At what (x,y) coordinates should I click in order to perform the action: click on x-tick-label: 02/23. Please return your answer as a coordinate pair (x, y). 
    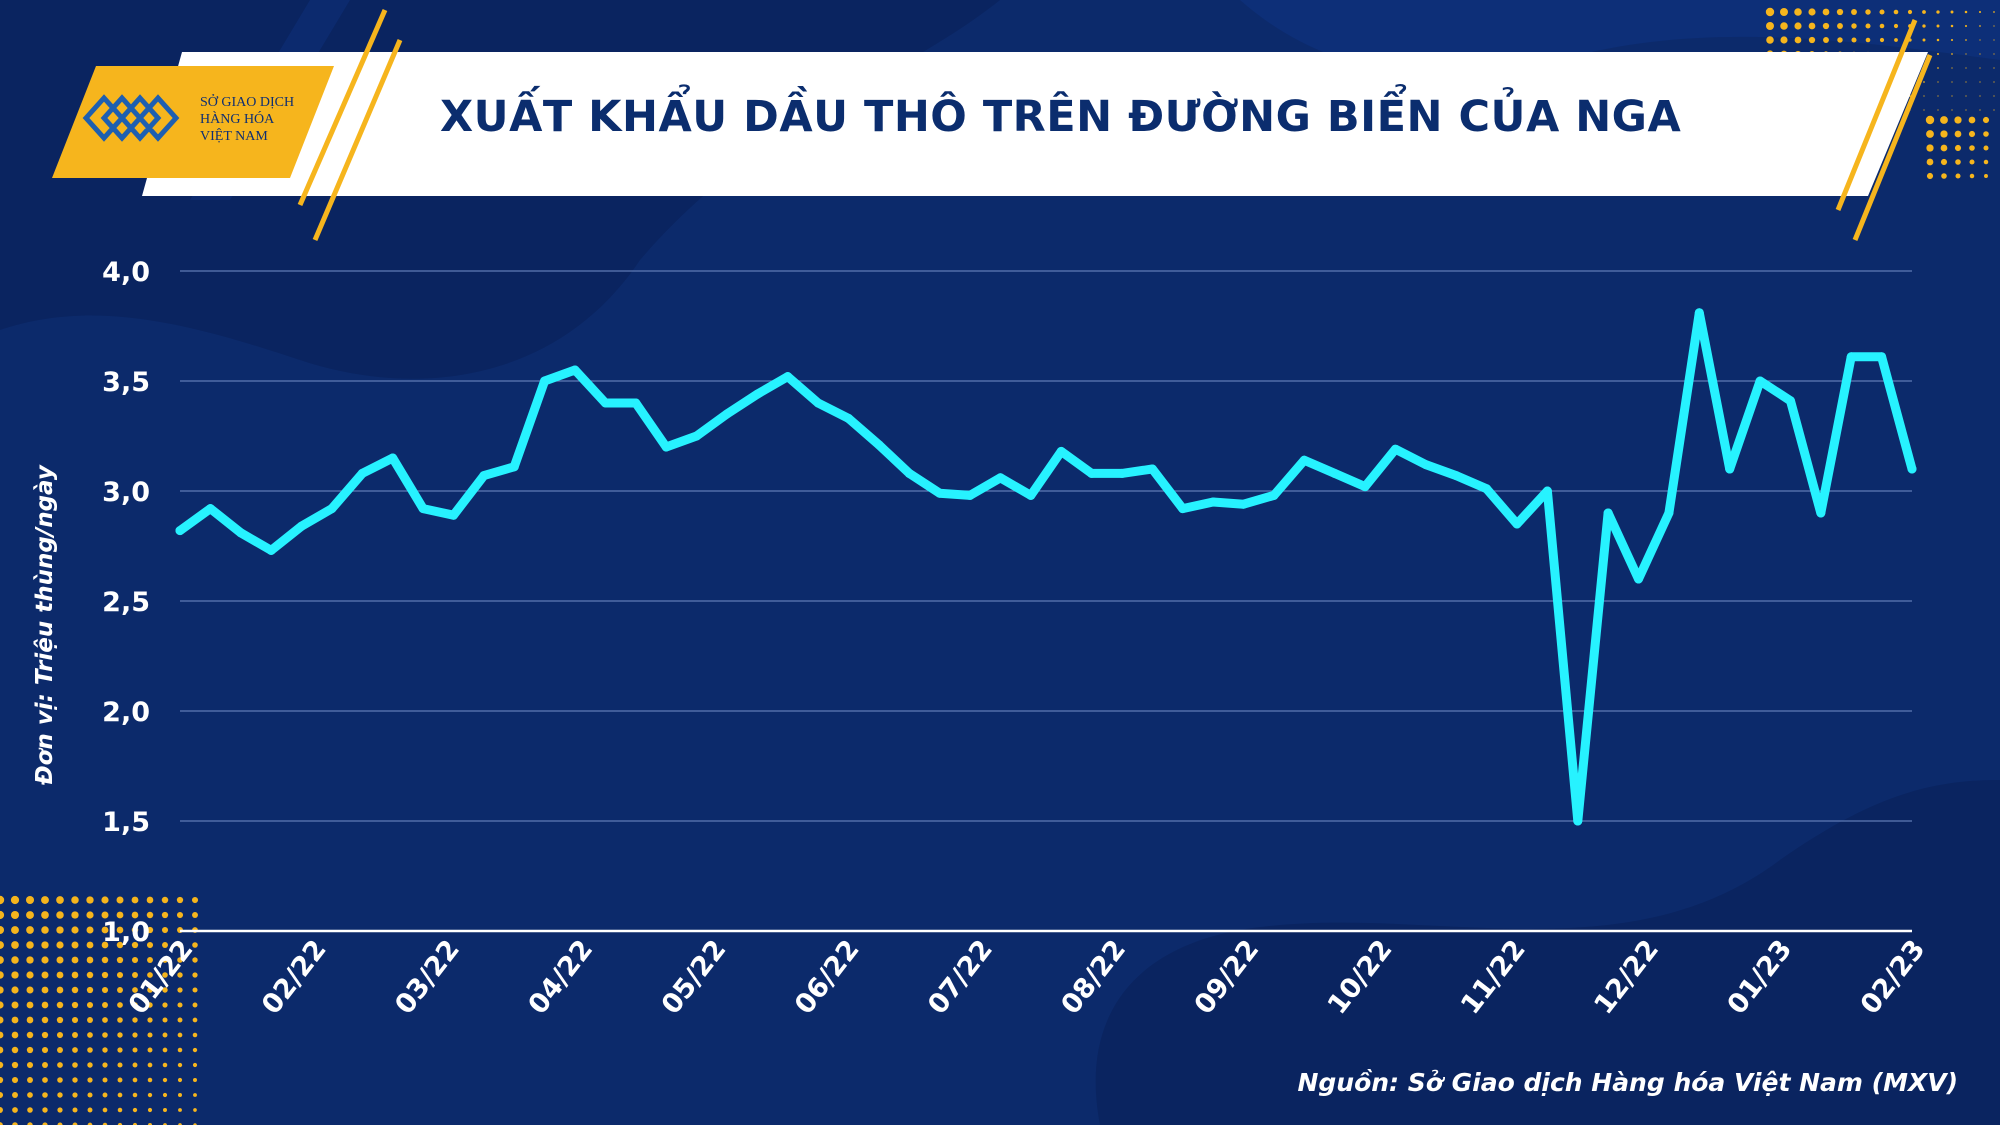
    Looking at the image, I should click on (1893, 977).